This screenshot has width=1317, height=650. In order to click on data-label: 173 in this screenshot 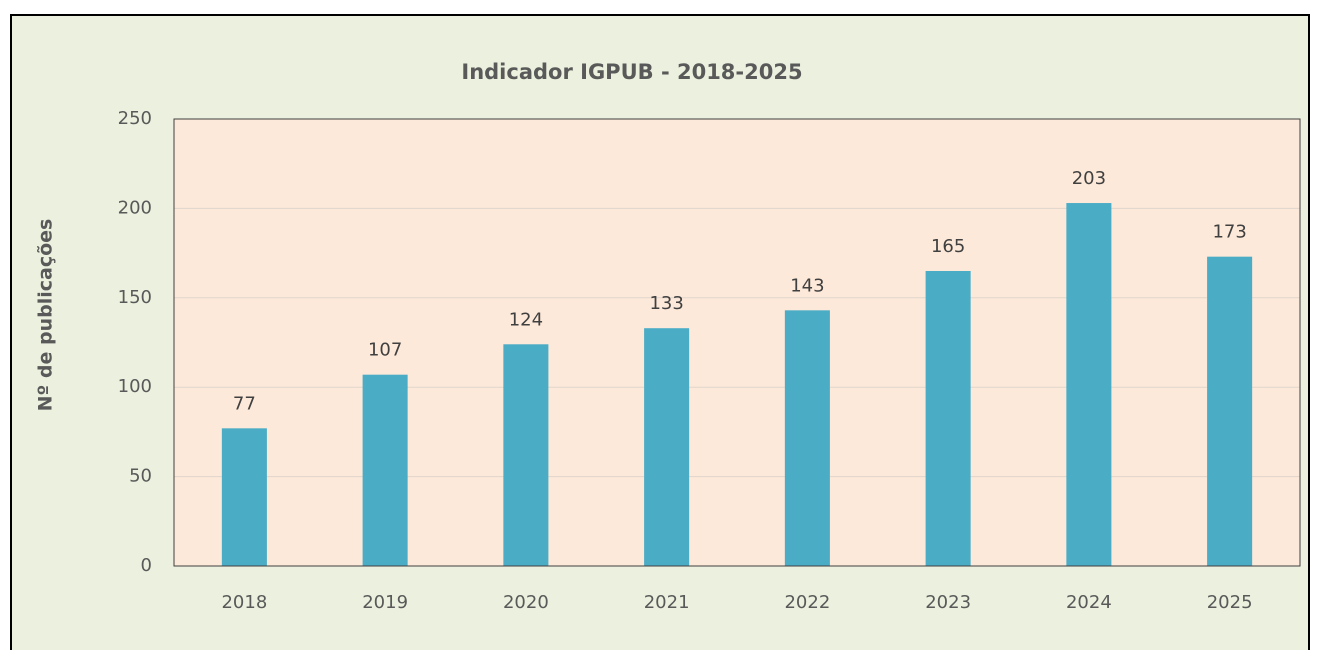, I will do `click(1229, 232)`.